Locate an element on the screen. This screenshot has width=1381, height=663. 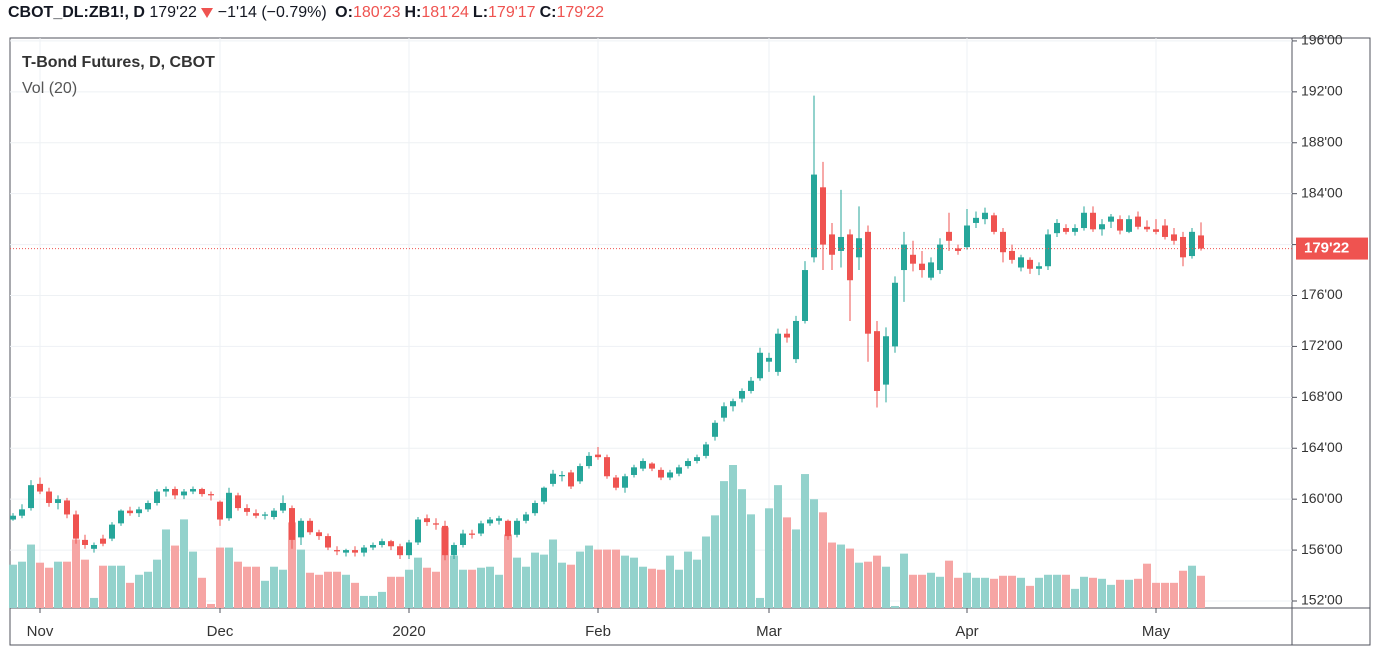
last-price-label: 179'22 is located at coordinates (1326, 248).